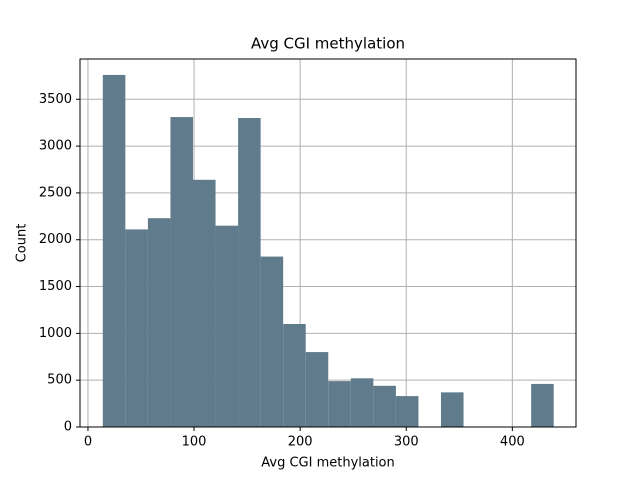 The width and height of the screenshot is (640, 480). What do you see at coordinates (55, 192) in the screenshot?
I see `y-tick-label: 2500` at bounding box center [55, 192].